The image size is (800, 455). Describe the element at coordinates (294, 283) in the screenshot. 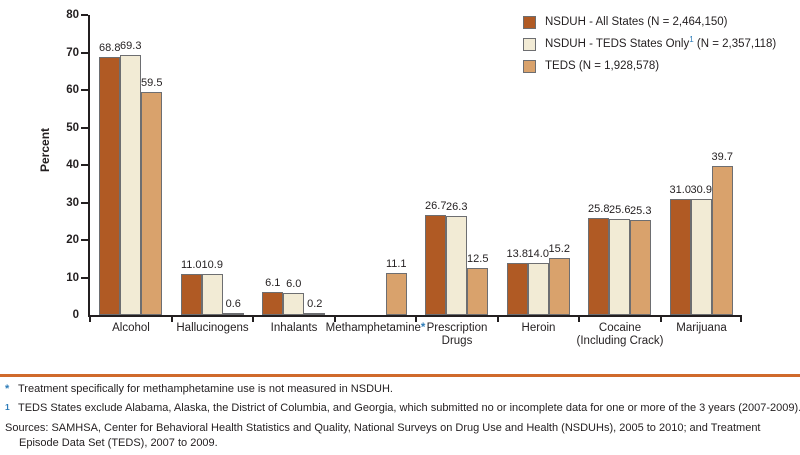

I see `bar-value-label: 6.0` at that location.